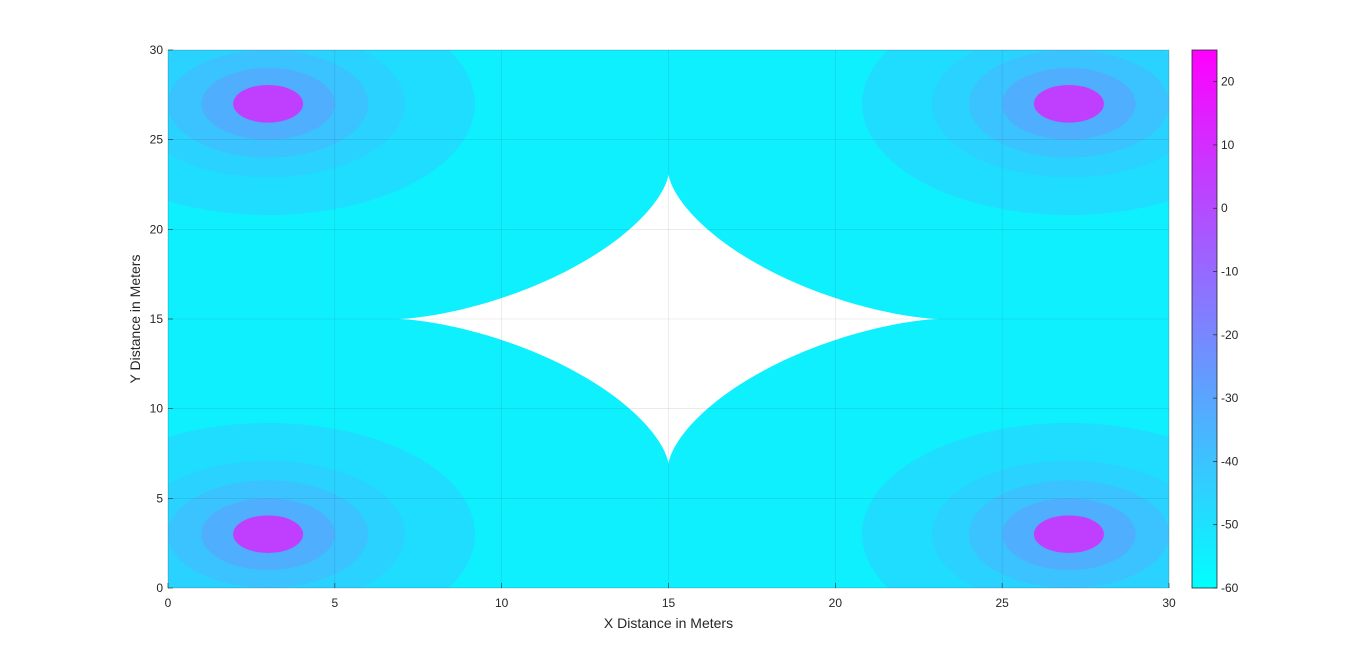 The height and width of the screenshot is (661, 1366). Describe the element at coordinates (168, 603) in the screenshot. I see `x-tick-label: 0` at that location.